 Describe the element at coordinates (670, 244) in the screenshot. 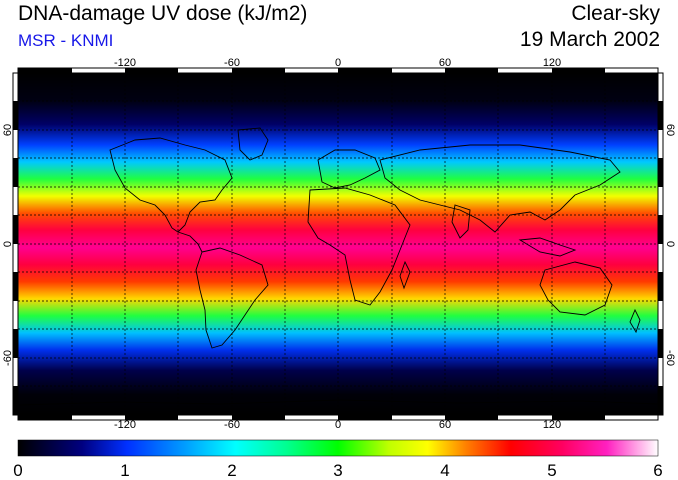

I see `lat-tick-right: 0` at that location.